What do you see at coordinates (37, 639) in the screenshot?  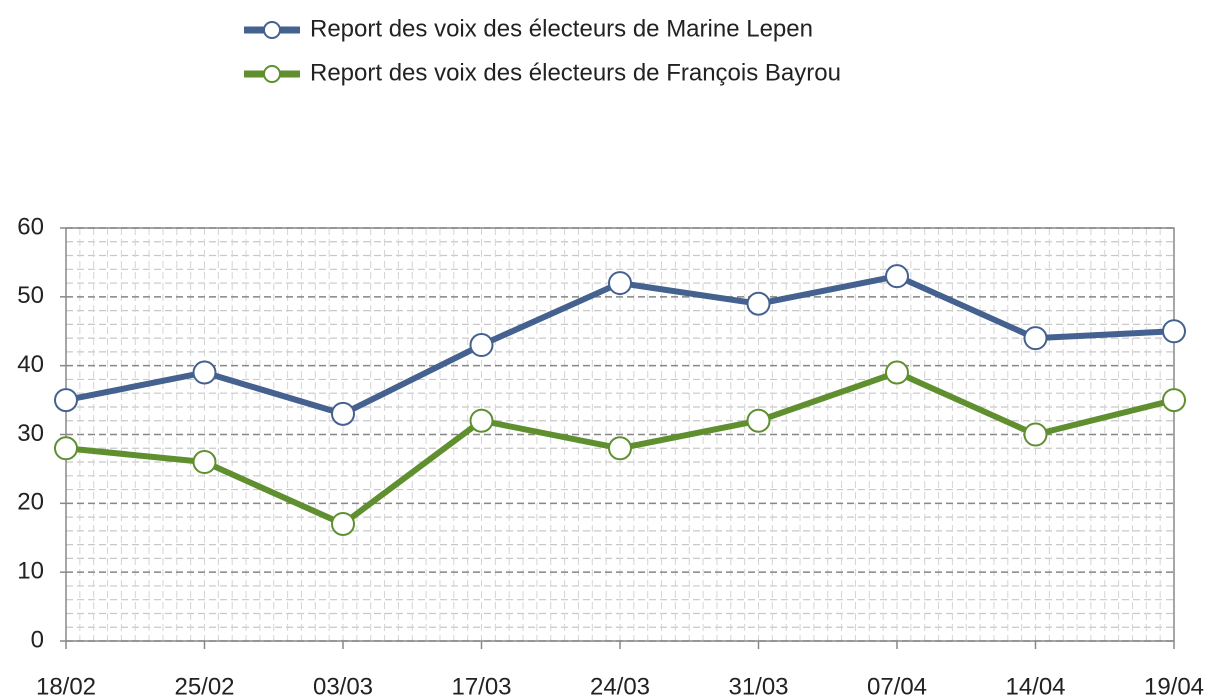 I see `y-tick-label: 0` at bounding box center [37, 639].